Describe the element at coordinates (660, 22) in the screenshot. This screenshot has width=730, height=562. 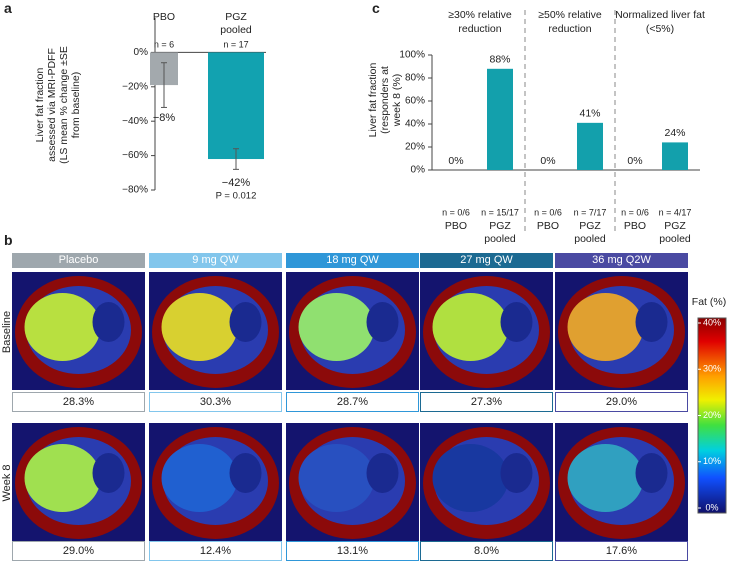
I see `group-header: Normalized liver fat (<5%)` at that location.